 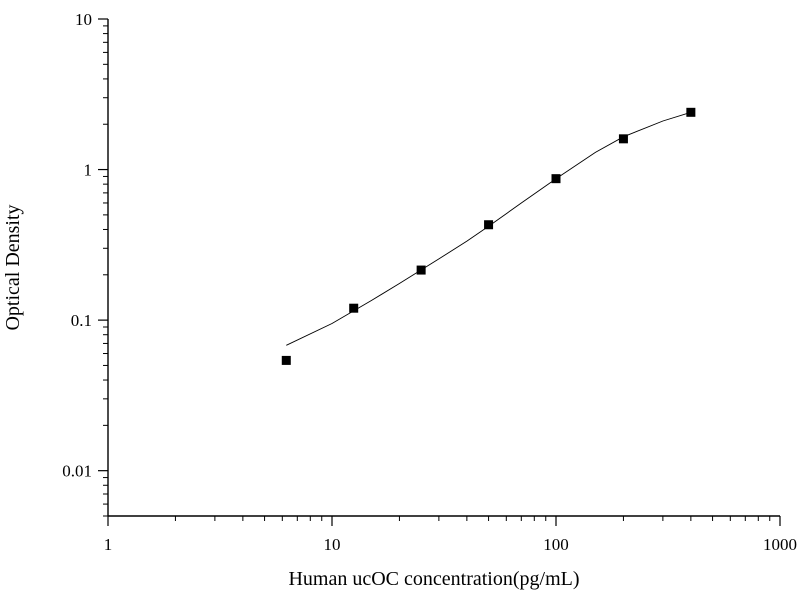 What do you see at coordinates (88, 170) in the screenshot?
I see `y-tick-label: 1` at bounding box center [88, 170].